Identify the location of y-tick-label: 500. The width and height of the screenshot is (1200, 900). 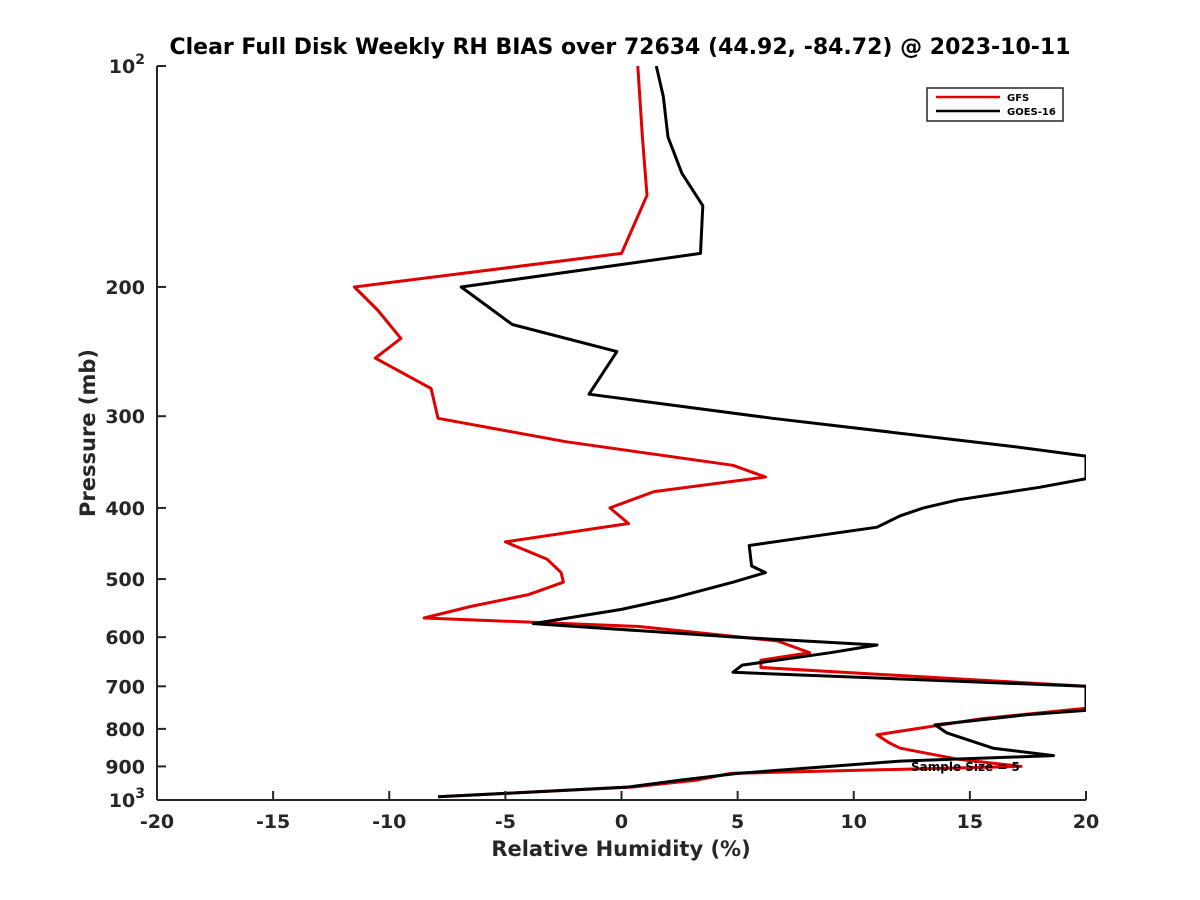
(125, 580).